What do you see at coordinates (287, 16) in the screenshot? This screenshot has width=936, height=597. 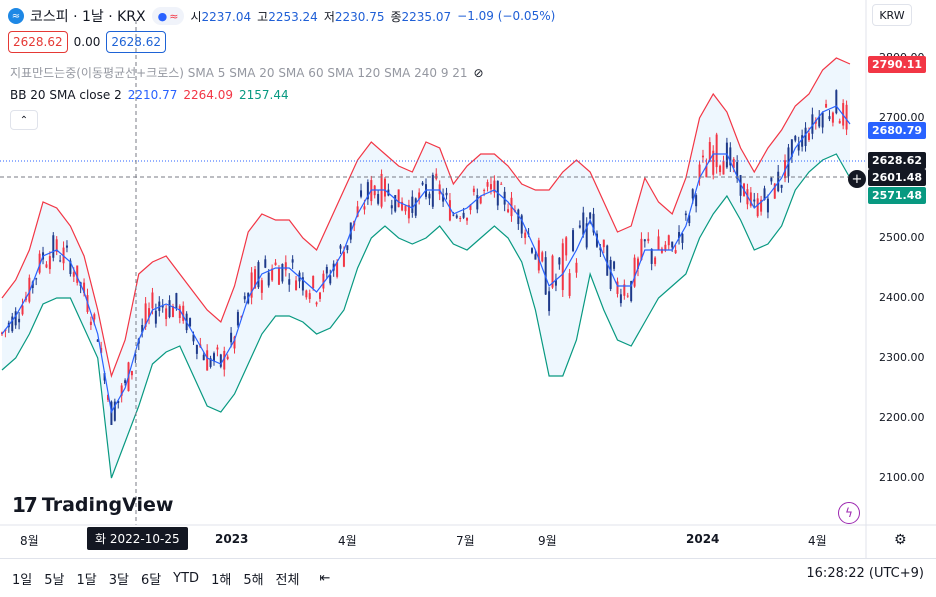 I see `ohlc-high: 고2253.24` at bounding box center [287, 16].